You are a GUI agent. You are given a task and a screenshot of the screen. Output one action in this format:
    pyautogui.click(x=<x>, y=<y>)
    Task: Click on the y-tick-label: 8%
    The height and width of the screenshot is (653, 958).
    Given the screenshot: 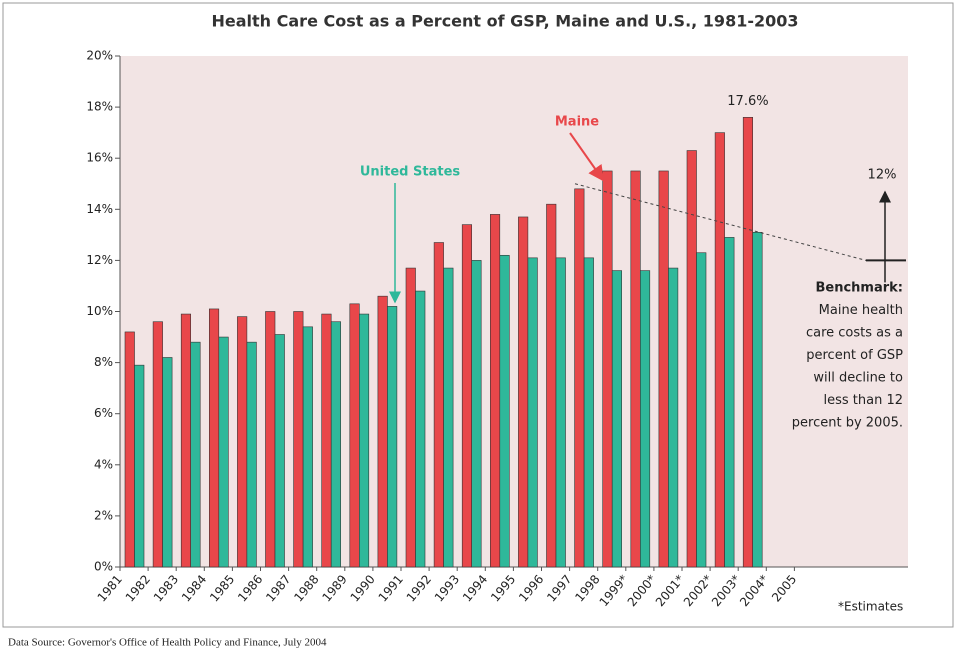 What is the action you would take?
    pyautogui.click(x=103, y=362)
    